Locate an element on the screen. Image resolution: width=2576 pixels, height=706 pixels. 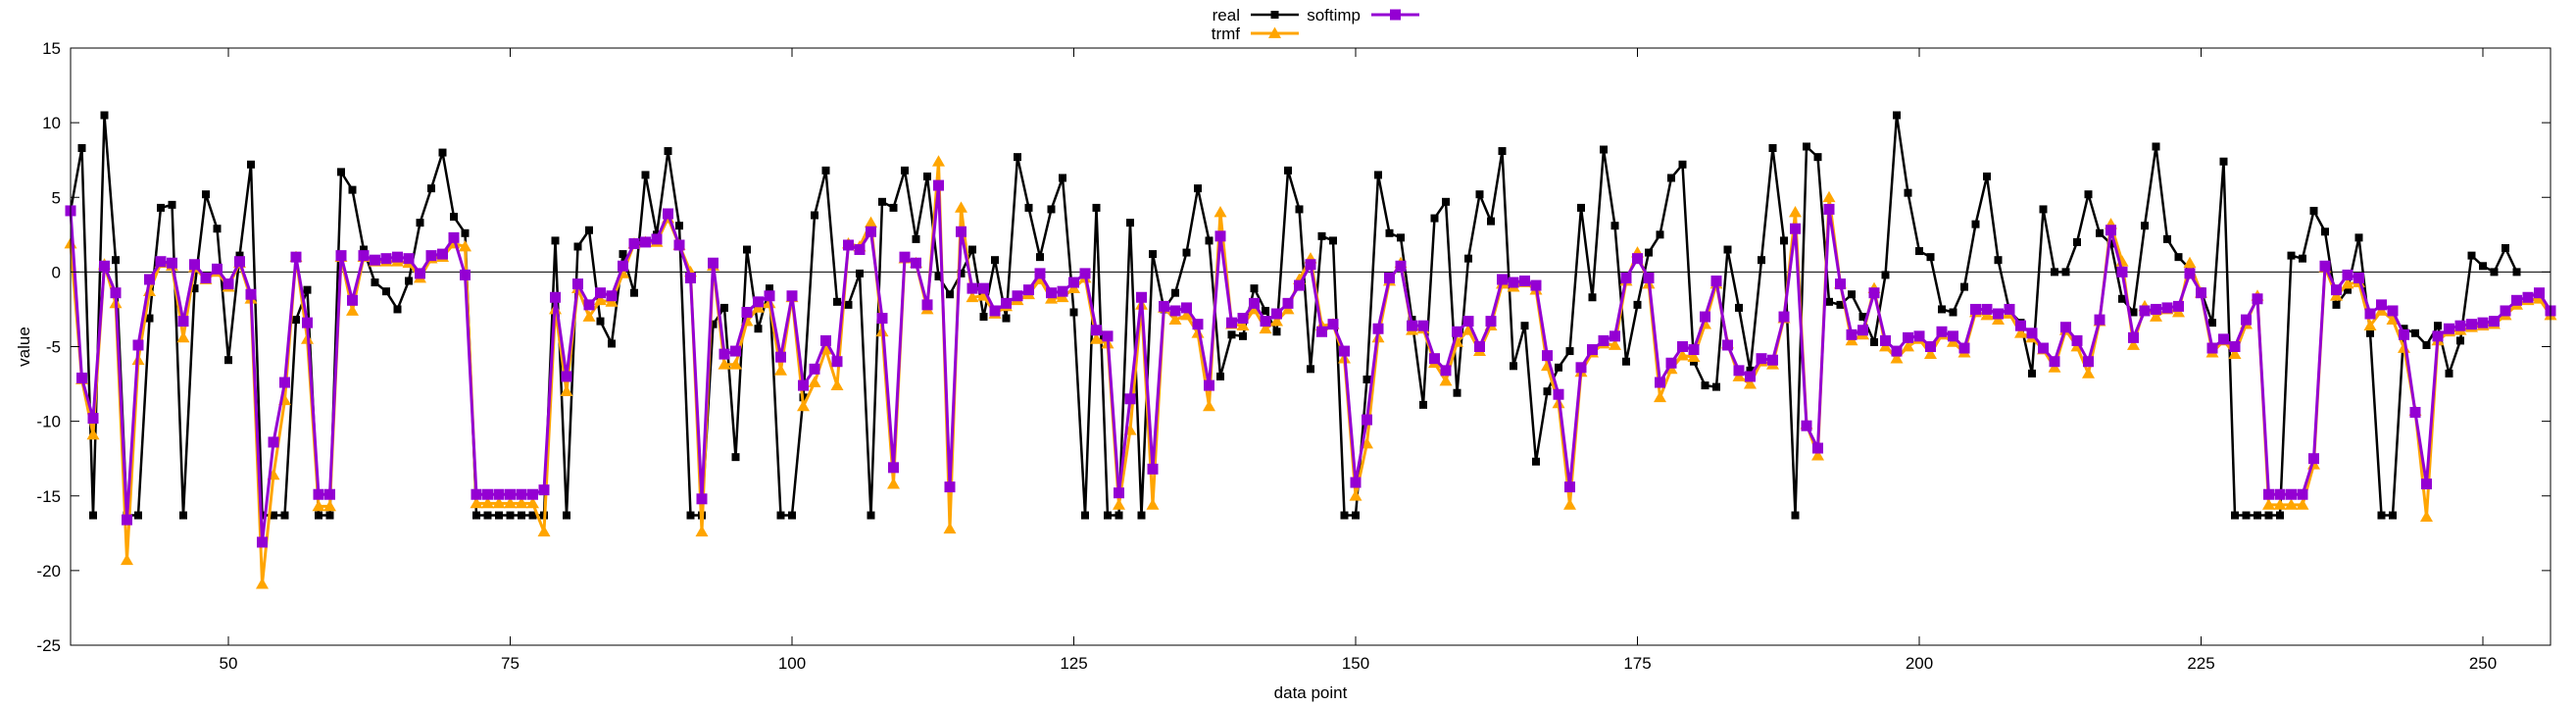
y-tick-label: -10 is located at coordinates (48, 422).